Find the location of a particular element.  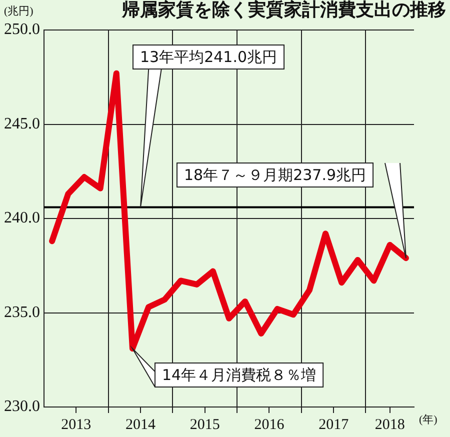

x-tick-label: 2014 is located at coordinates (141, 424).